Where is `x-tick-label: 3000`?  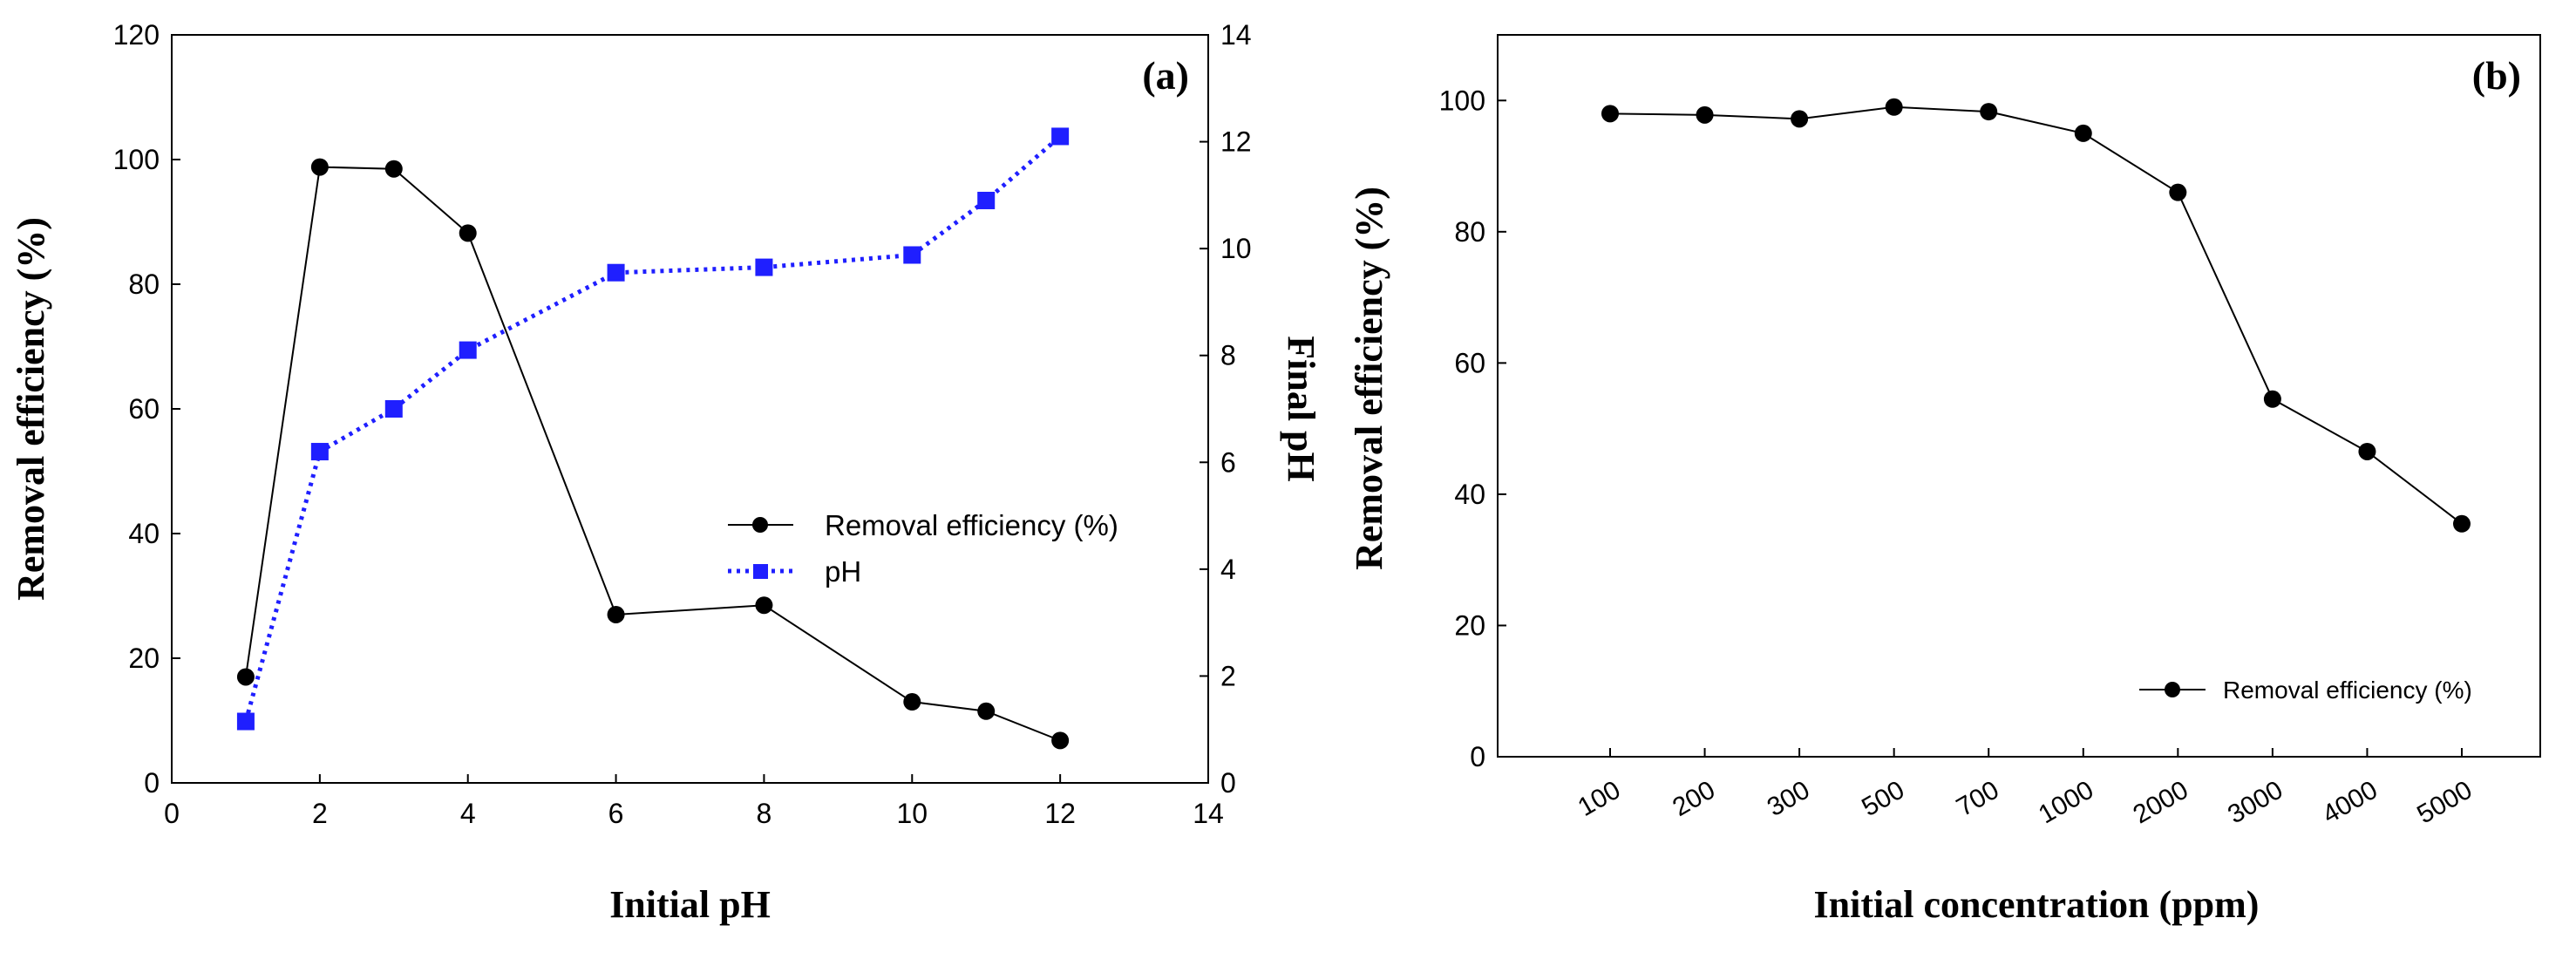
x-tick-label: 3000 is located at coordinates (2255, 802).